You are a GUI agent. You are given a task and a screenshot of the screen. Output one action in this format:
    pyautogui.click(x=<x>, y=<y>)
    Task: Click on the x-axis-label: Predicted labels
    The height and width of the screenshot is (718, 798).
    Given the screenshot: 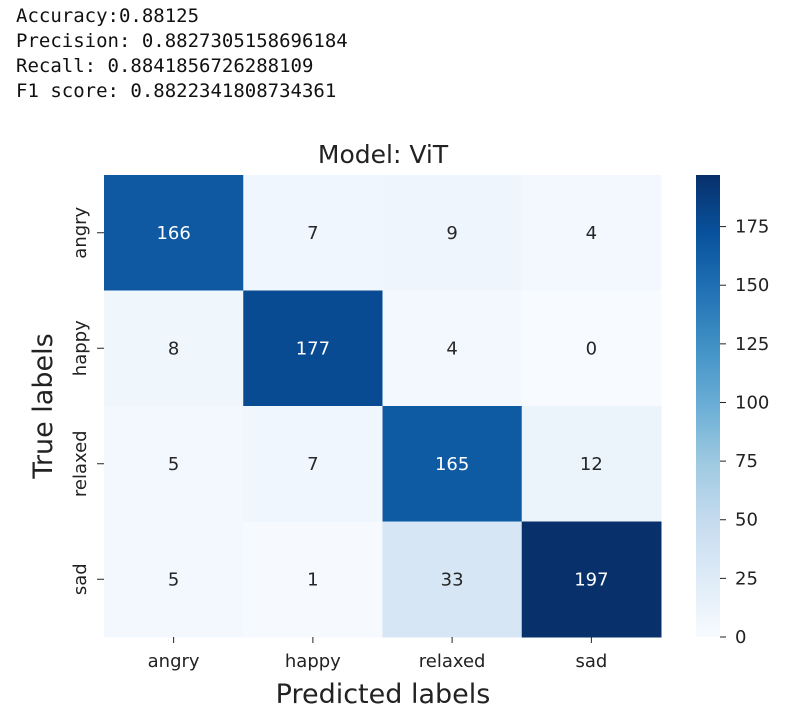 What is the action you would take?
    pyautogui.click(x=383, y=694)
    